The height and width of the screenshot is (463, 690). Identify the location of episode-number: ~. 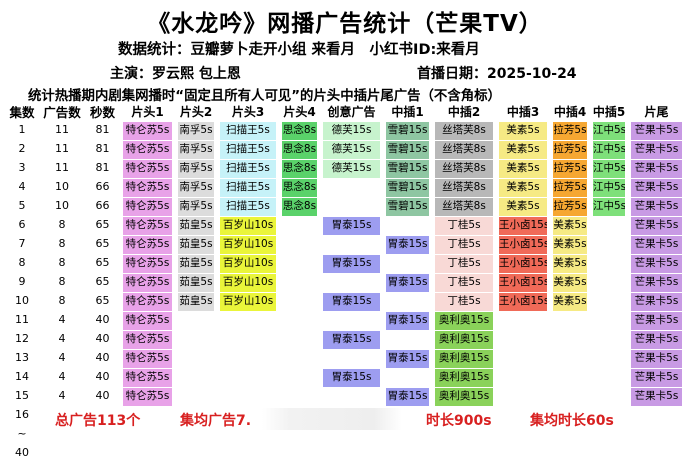
(22, 433).